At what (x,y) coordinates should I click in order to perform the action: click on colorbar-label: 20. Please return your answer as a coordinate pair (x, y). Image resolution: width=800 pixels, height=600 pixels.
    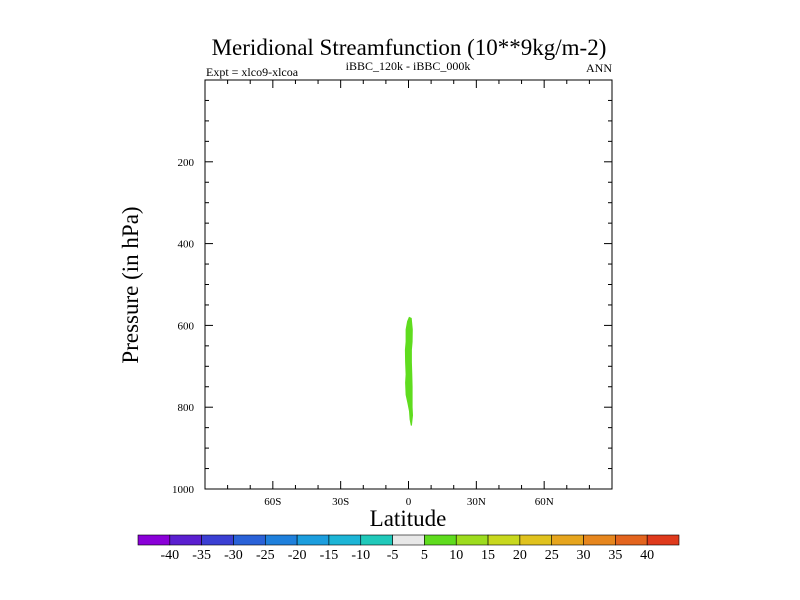
    Looking at the image, I should click on (520, 555).